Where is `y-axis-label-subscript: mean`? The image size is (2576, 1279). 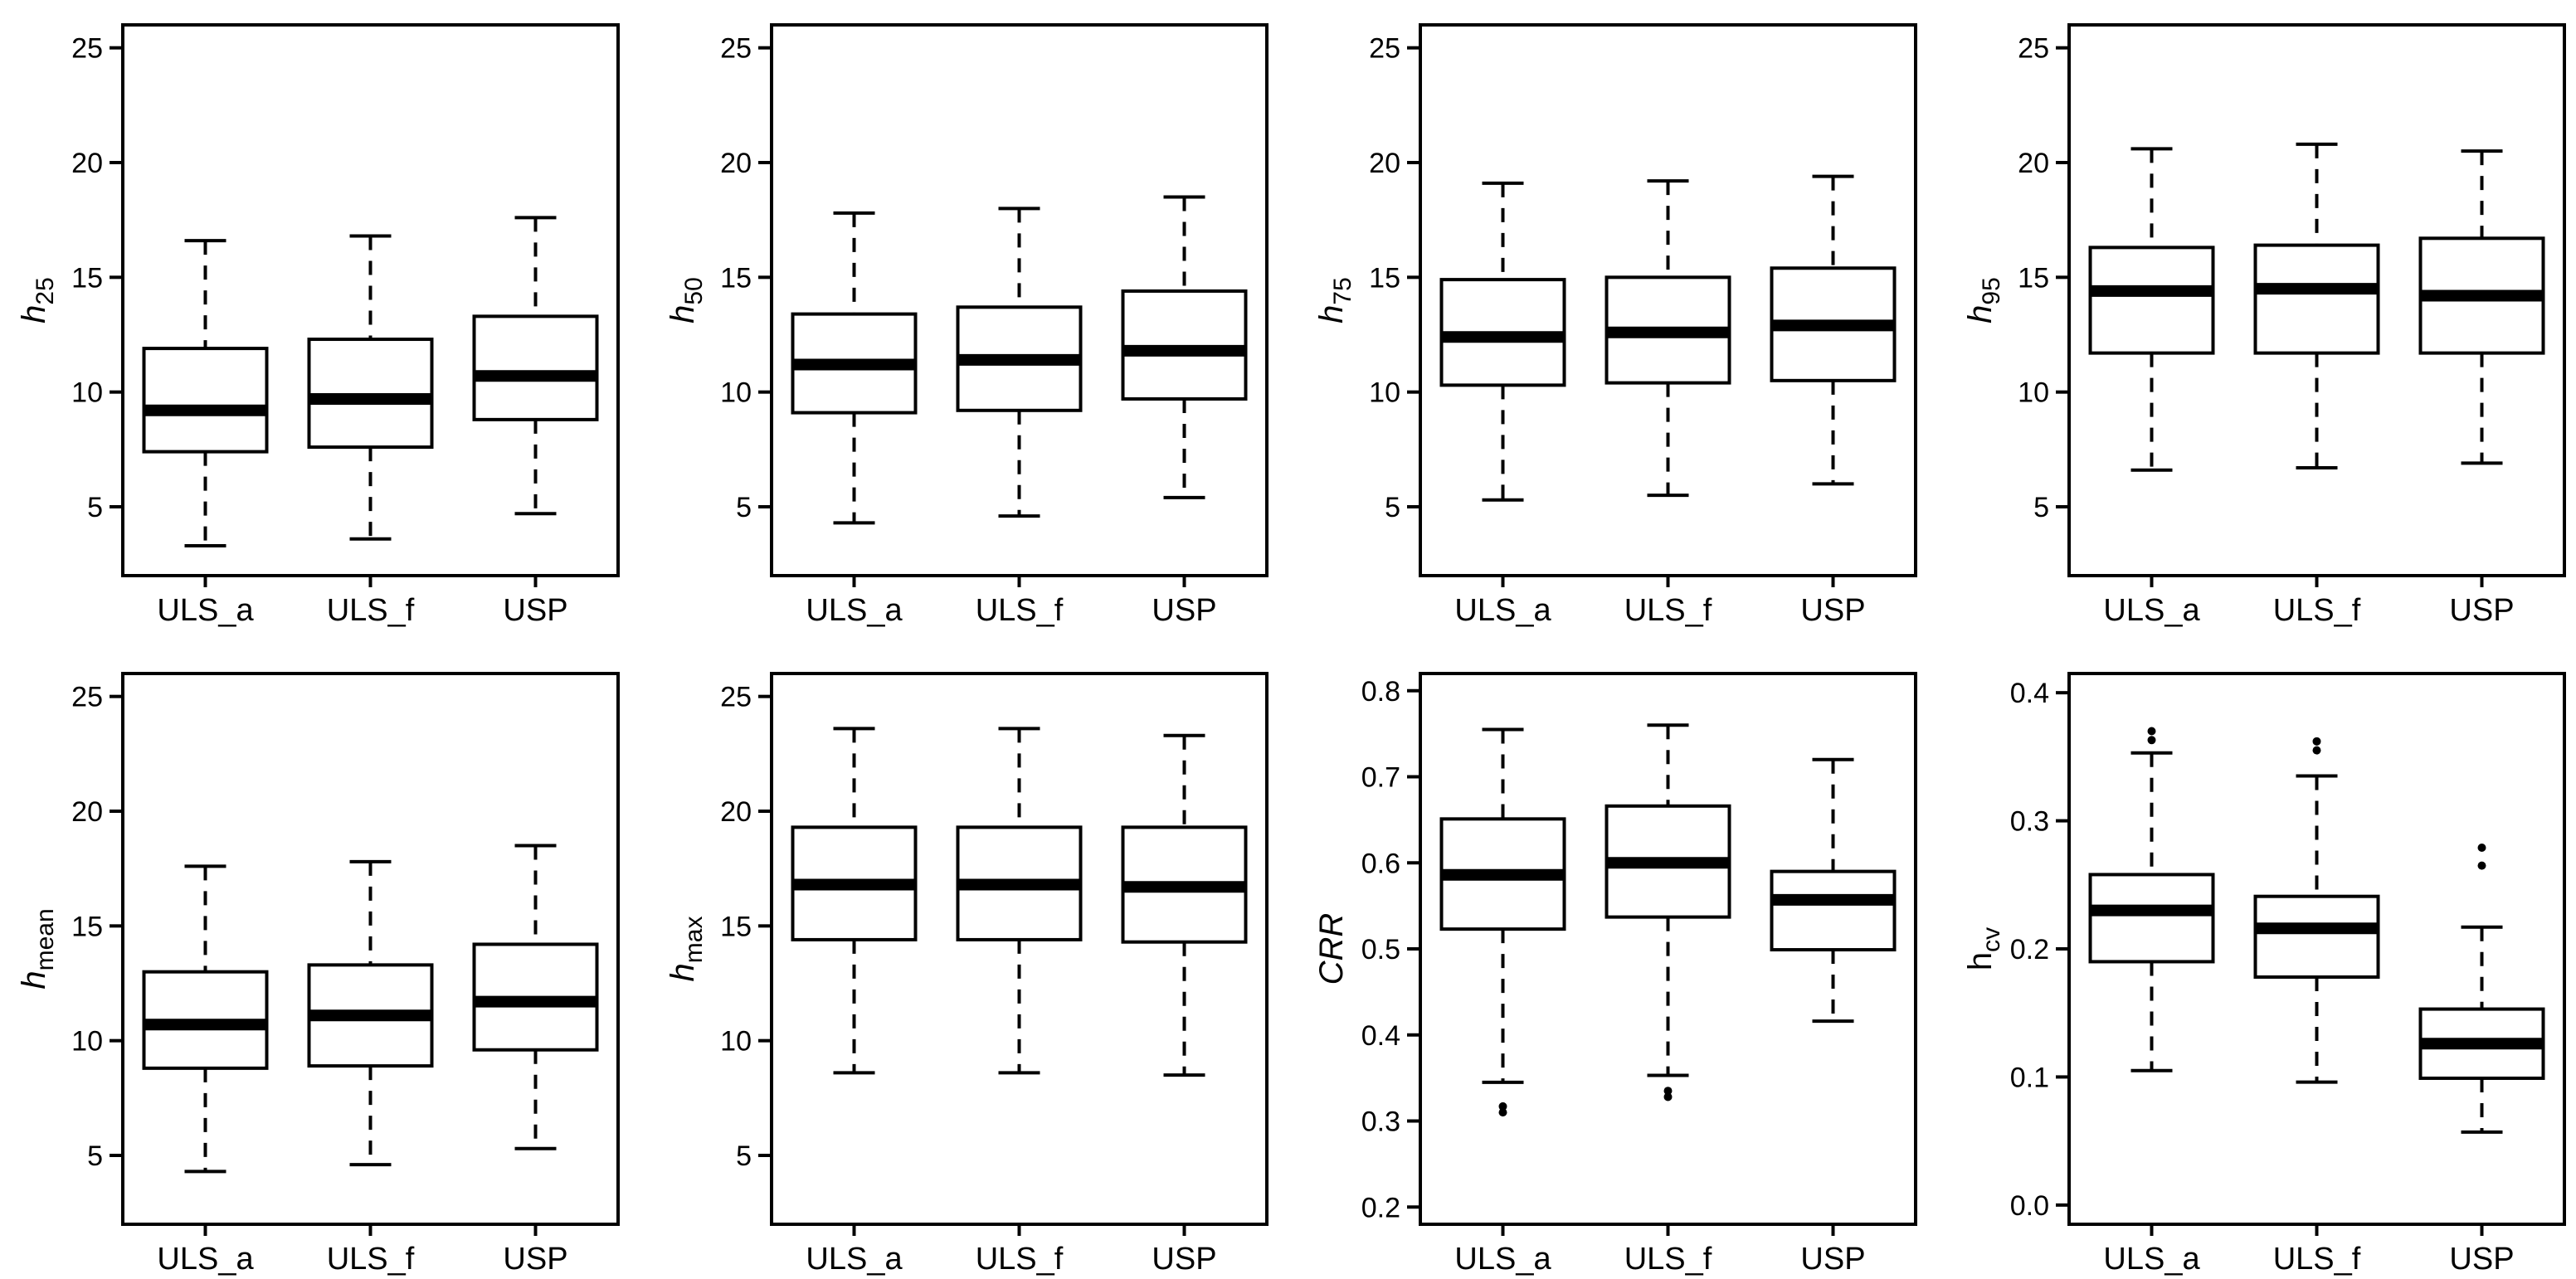
y-axis-label-subscript: mean is located at coordinates (45, 939).